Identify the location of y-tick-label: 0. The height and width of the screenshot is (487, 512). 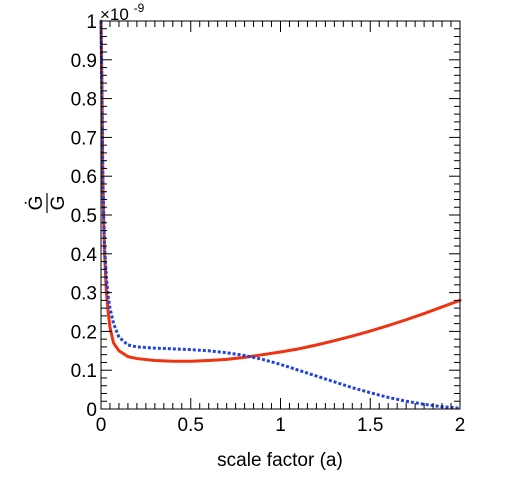
(91, 410).